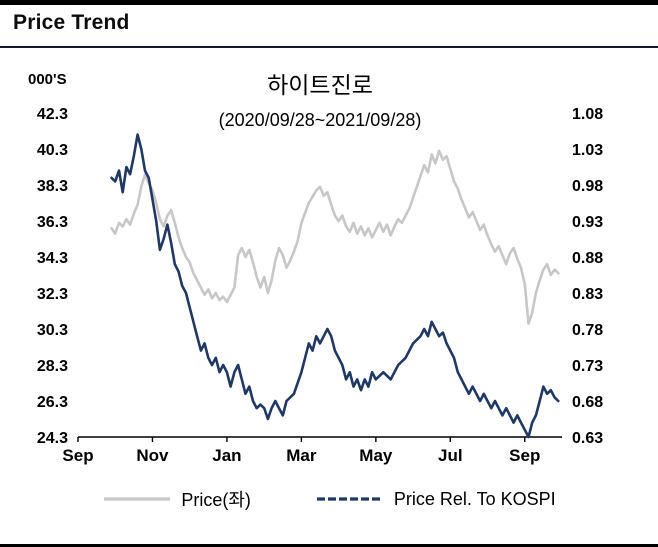  What do you see at coordinates (320, 120) in the screenshot?
I see `chart-date-range-subtitle: (2020/09/28~2021/09/28)` at bounding box center [320, 120].